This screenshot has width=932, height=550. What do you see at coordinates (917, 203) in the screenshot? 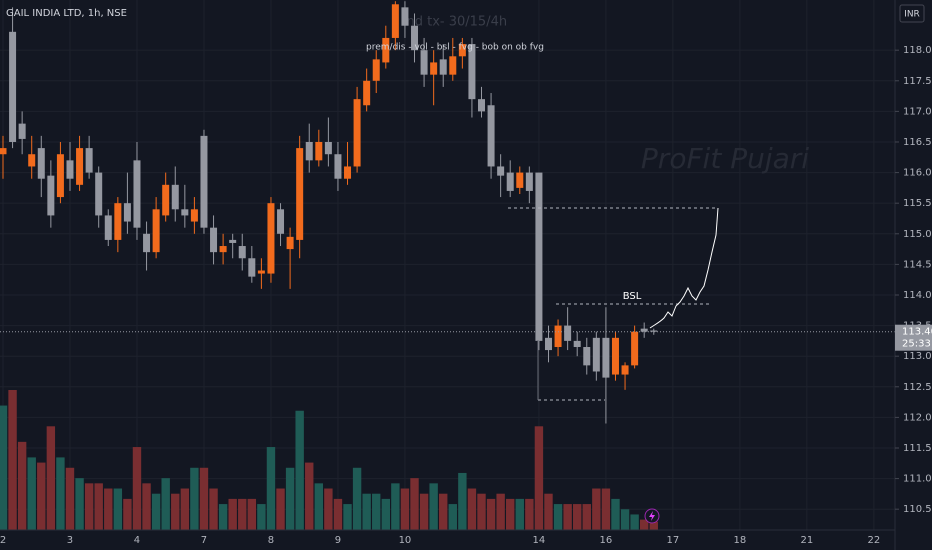
I see `y-tick-label: 115.50` at bounding box center [917, 203].